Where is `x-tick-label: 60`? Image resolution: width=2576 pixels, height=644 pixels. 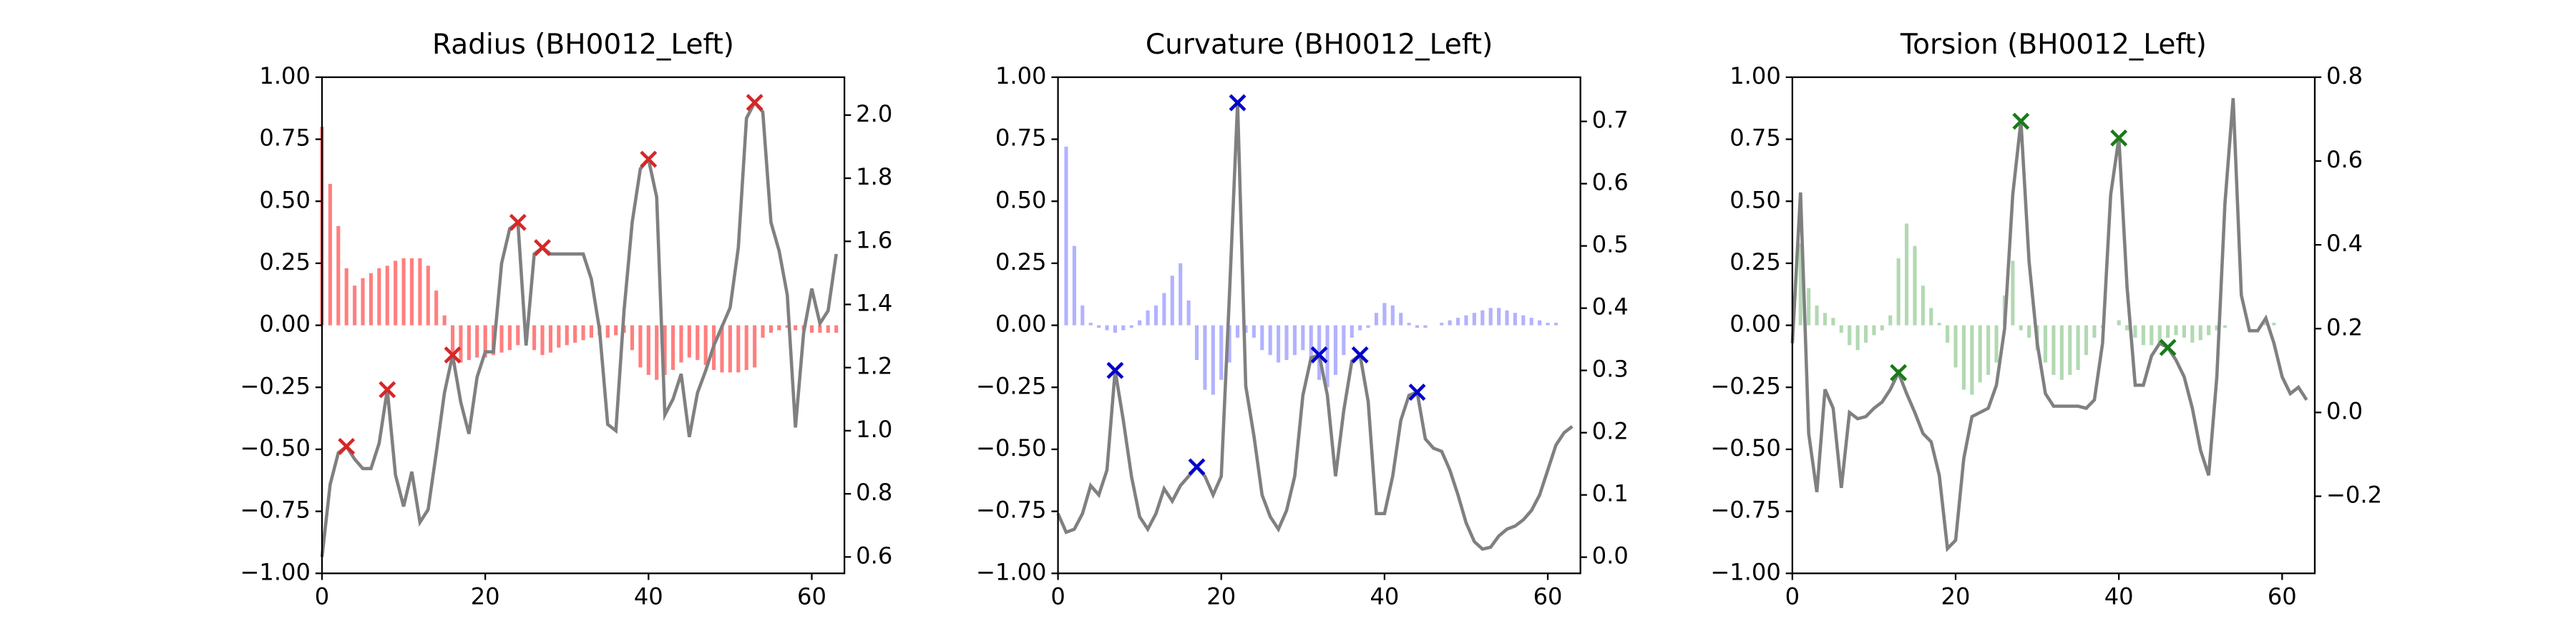
x-tick-label: 60 is located at coordinates (1548, 596).